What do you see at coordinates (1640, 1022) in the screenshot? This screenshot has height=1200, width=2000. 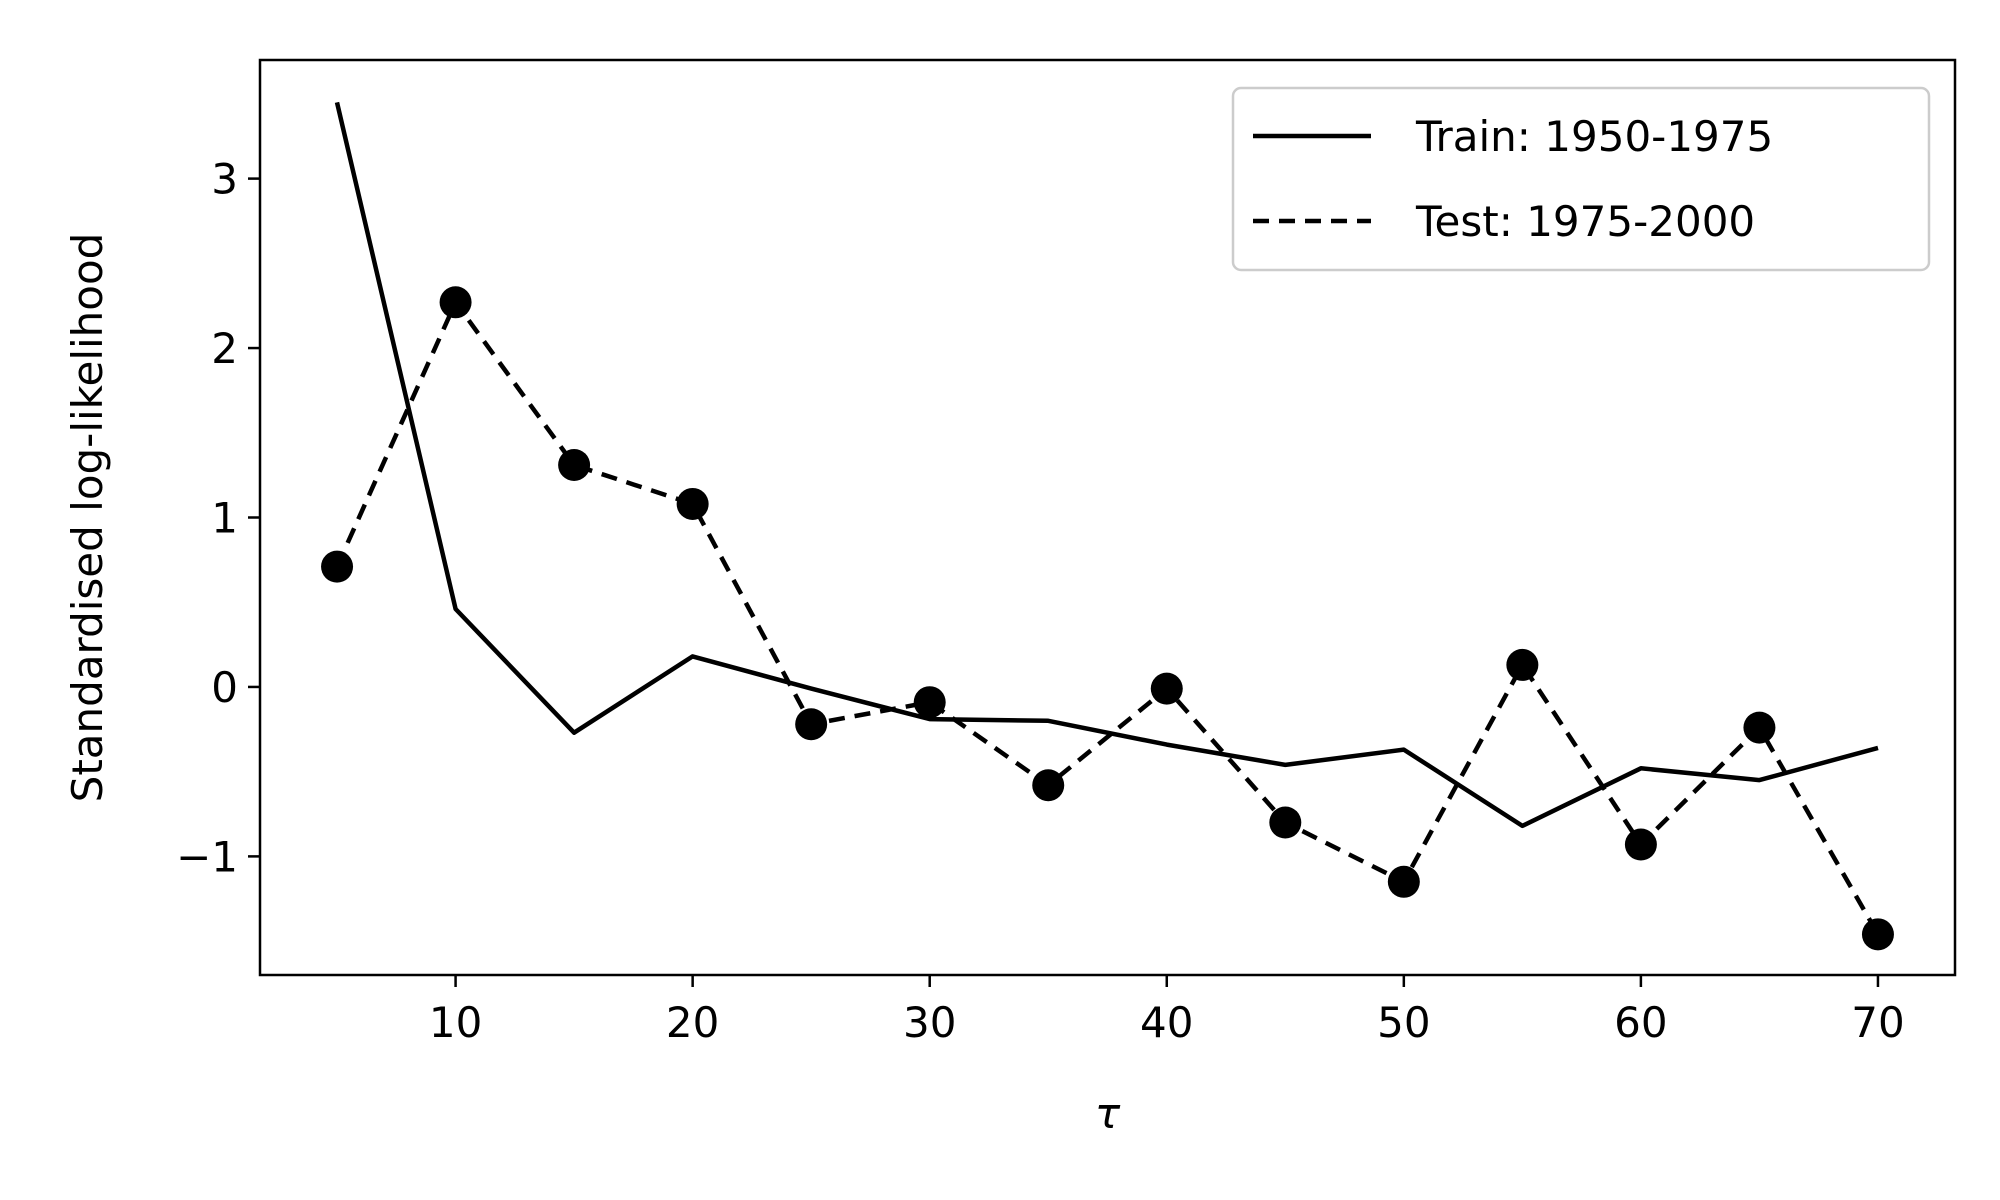 I see `x-tick-label: 60` at bounding box center [1640, 1022].